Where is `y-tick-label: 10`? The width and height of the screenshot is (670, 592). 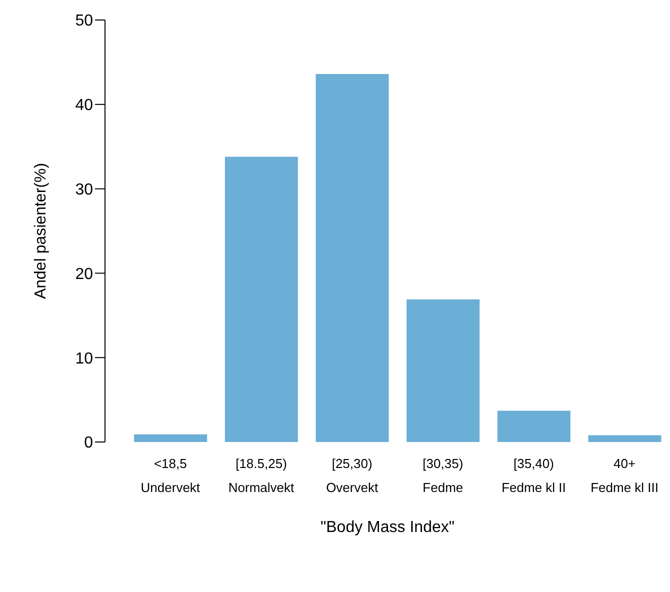 y-tick-label: 10 is located at coordinates (84, 359).